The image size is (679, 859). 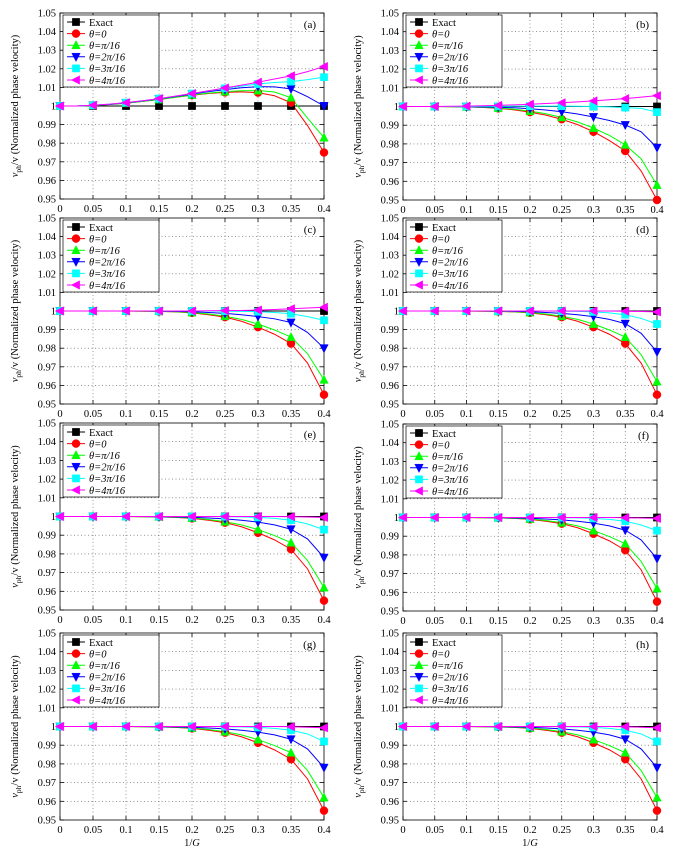 What do you see at coordinates (47, 200) in the screenshot?
I see `y-tick-label: 0.95` at bounding box center [47, 200].